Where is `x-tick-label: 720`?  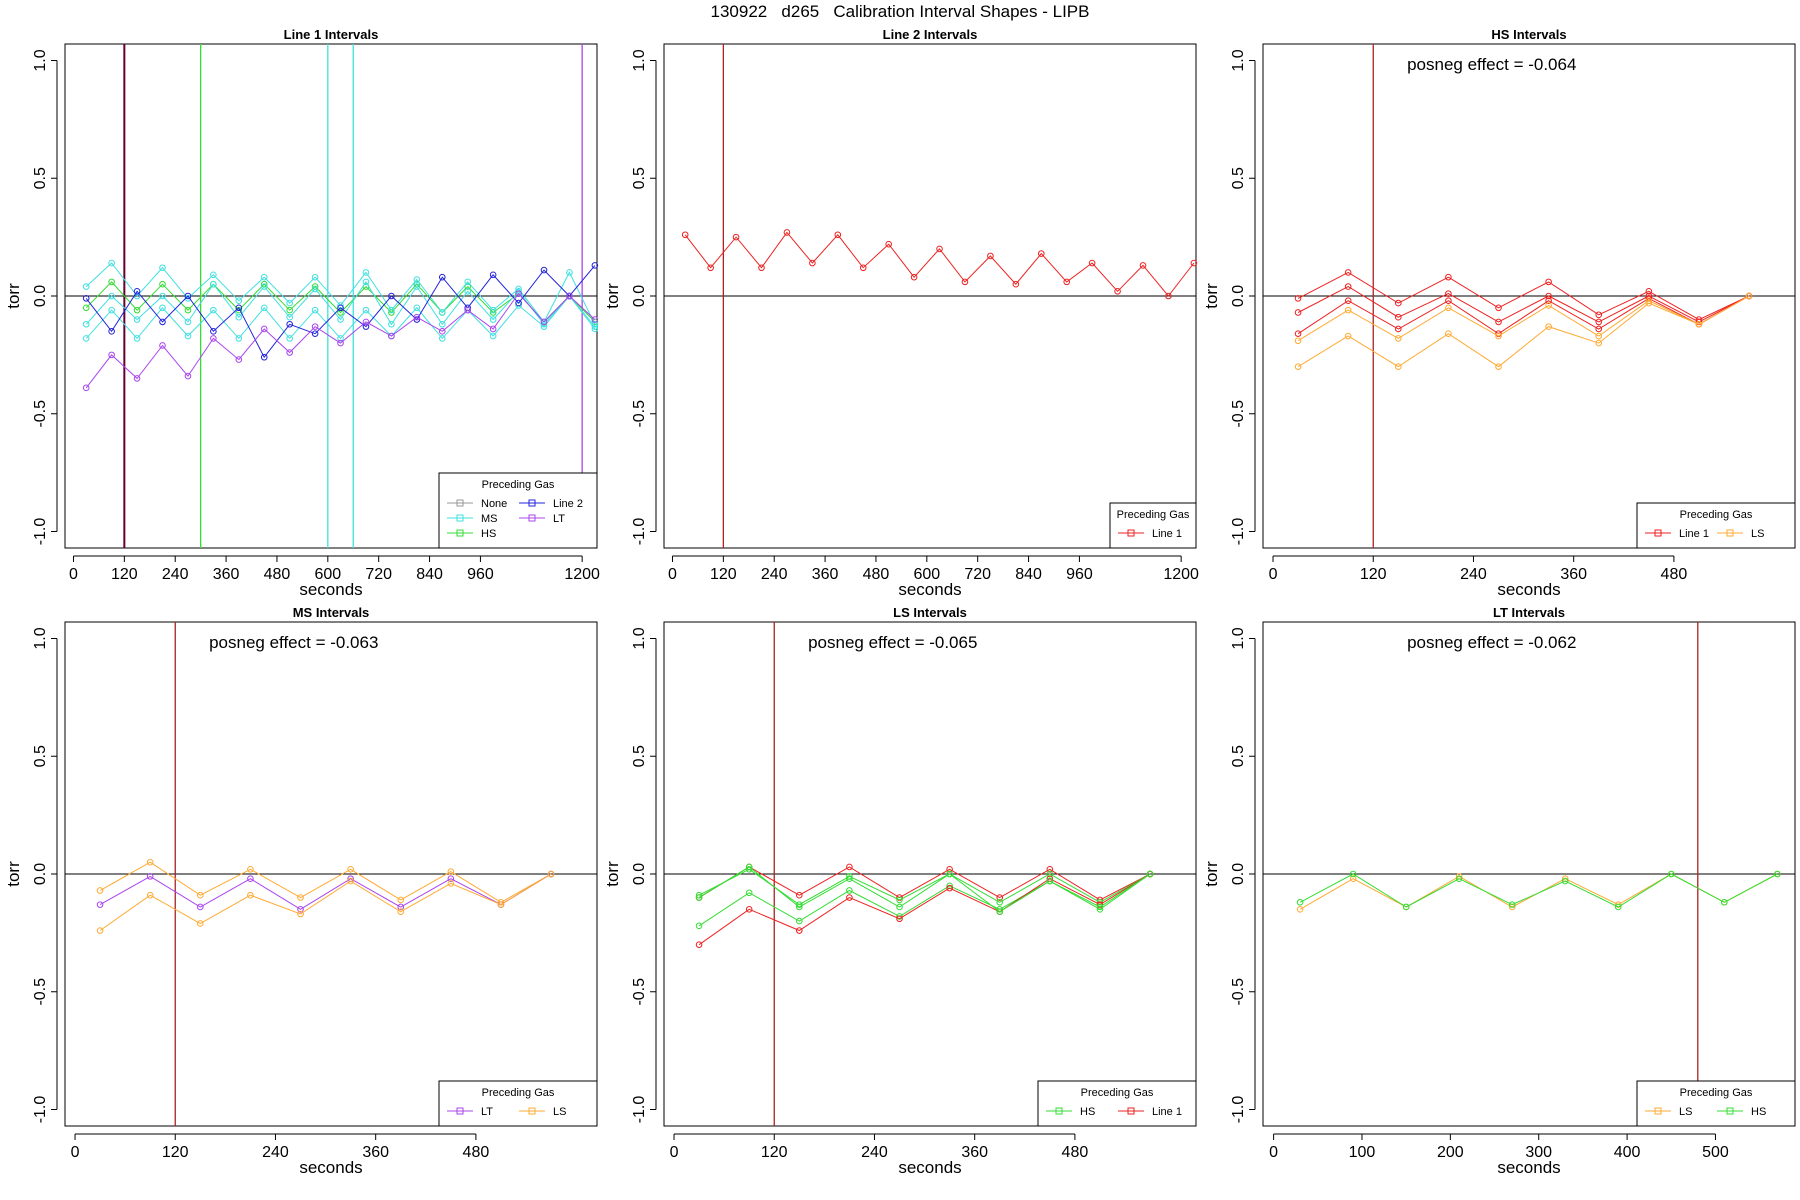 x-tick-label: 720 is located at coordinates (378, 574).